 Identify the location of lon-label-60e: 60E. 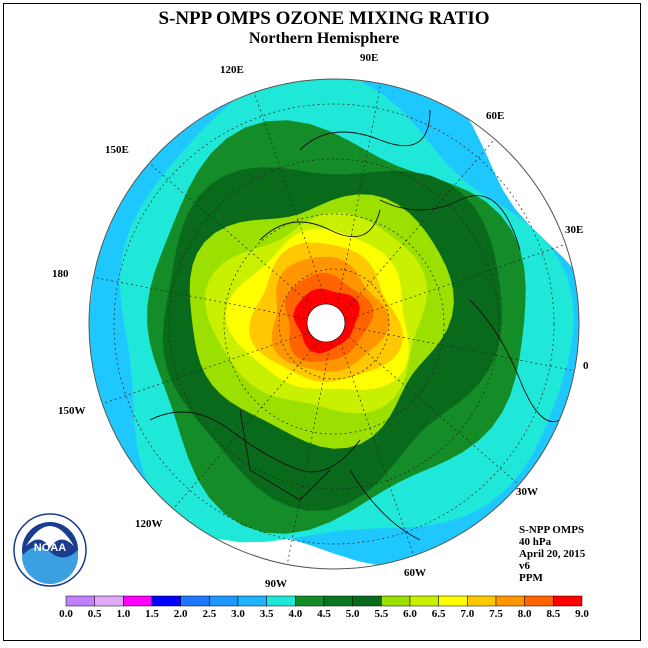
(495, 116).